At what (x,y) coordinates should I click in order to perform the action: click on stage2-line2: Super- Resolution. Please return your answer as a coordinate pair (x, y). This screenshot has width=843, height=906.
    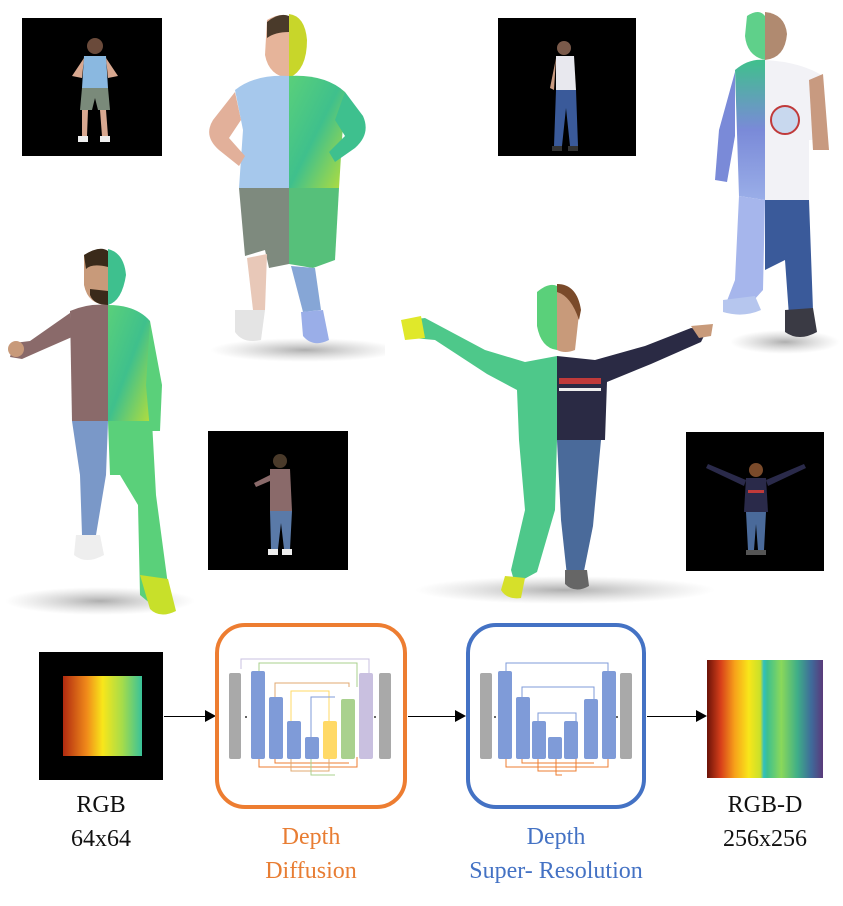
    Looking at the image, I should click on (556, 871).